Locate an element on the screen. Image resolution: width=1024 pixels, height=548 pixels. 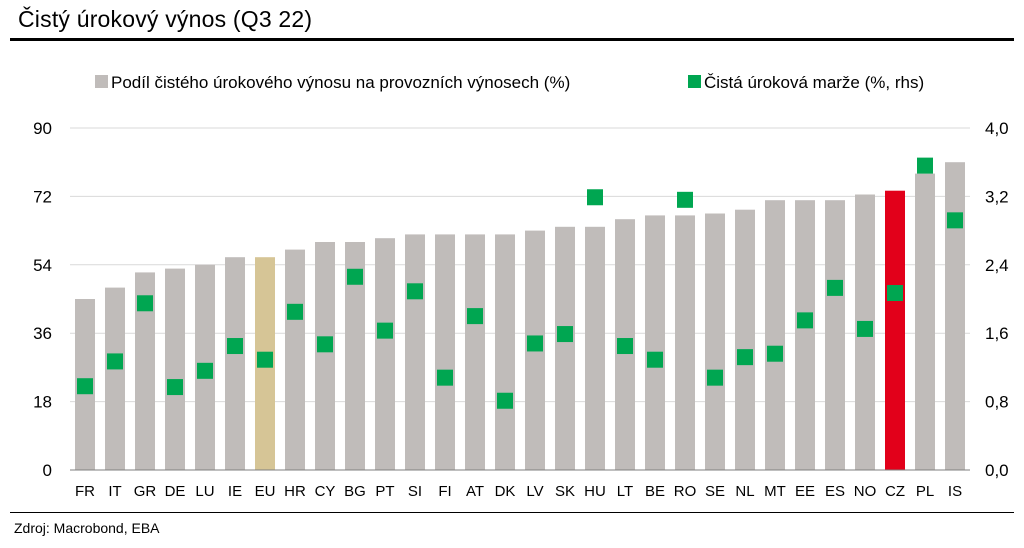
marker-hu is located at coordinates (595, 197).